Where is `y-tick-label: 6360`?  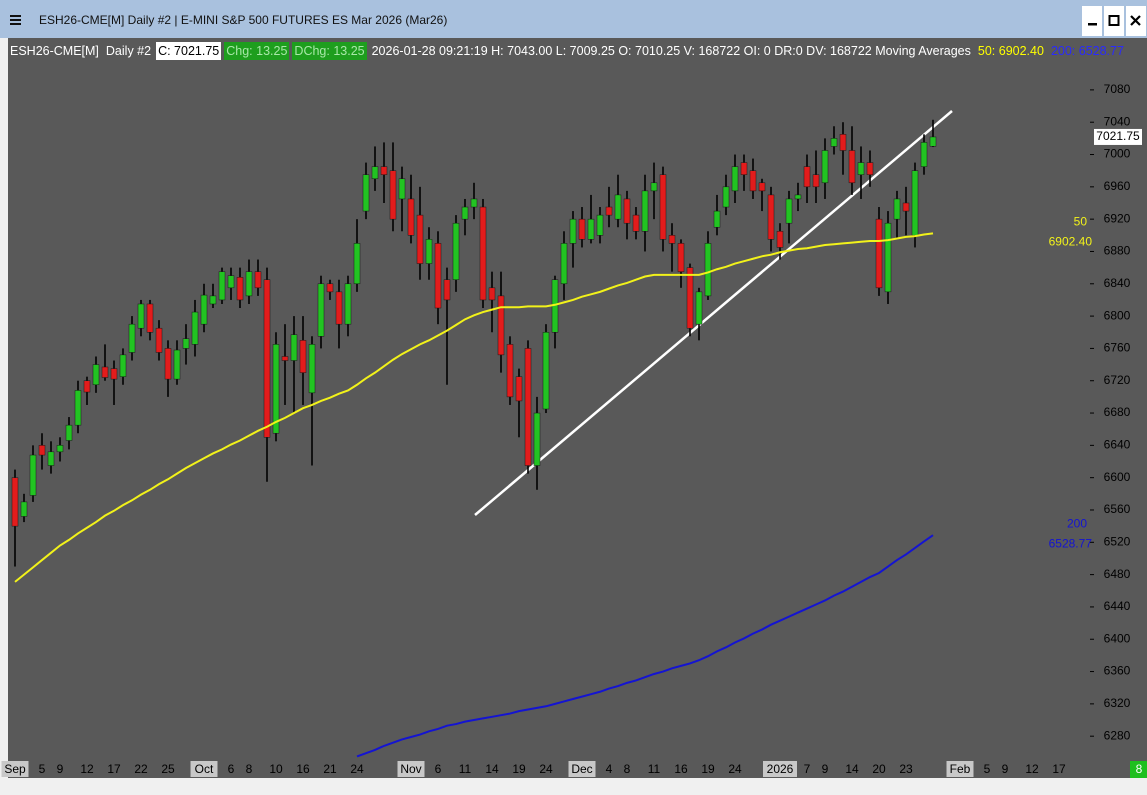
y-tick-label: 6360 is located at coordinates (1117, 671).